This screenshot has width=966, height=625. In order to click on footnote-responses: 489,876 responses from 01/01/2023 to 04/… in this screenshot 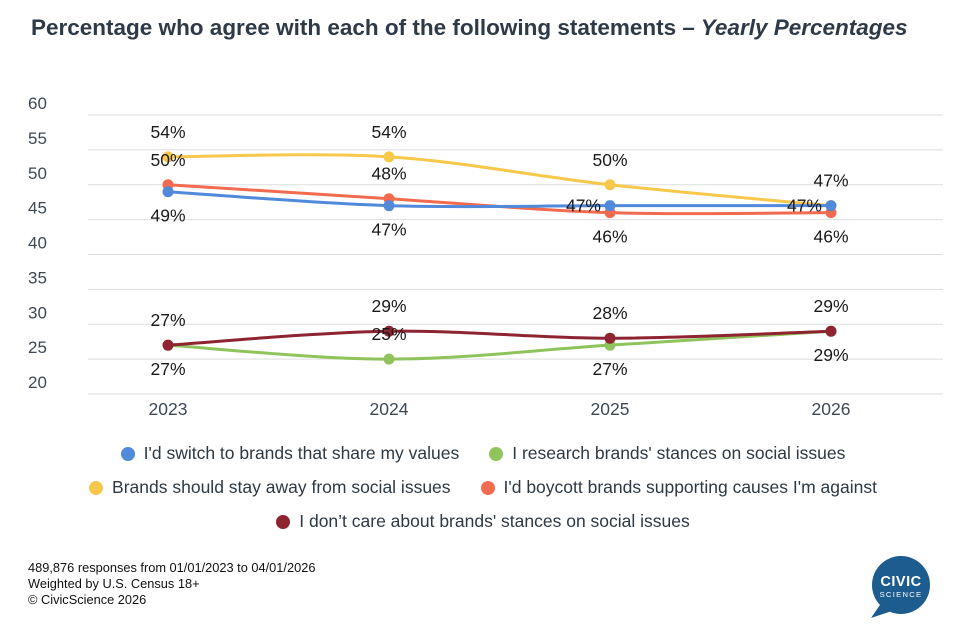, I will do `click(172, 567)`.